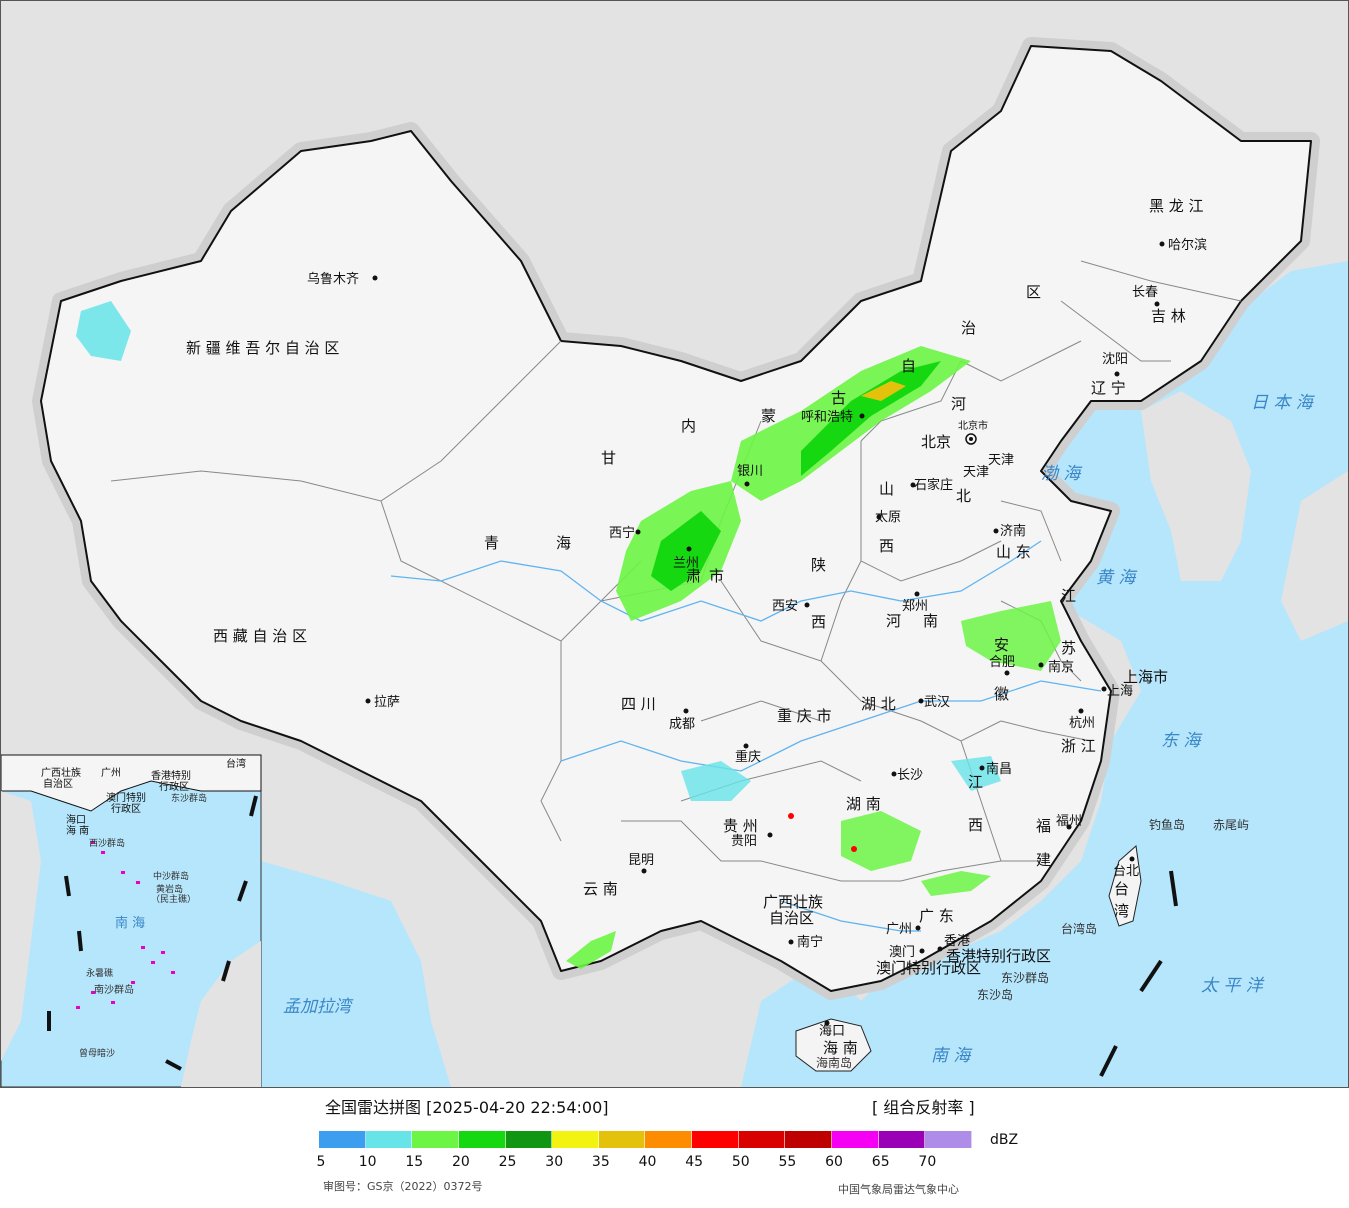 This screenshot has width=1349, height=1208. Describe the element at coordinates (260, 636) in the screenshot. I see `label-xizang: 西 藏 自 治 区` at that location.